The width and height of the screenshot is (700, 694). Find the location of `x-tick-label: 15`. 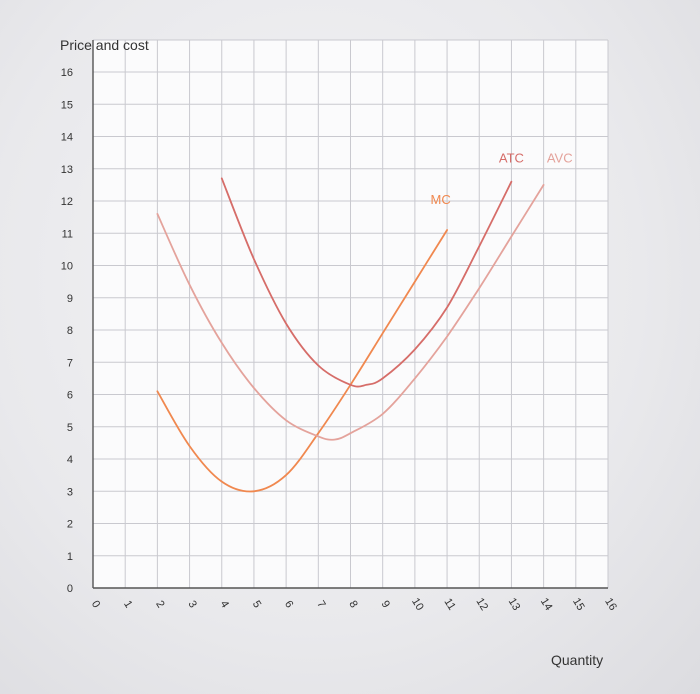

x-tick-label: 15 is located at coordinates (578, 604).